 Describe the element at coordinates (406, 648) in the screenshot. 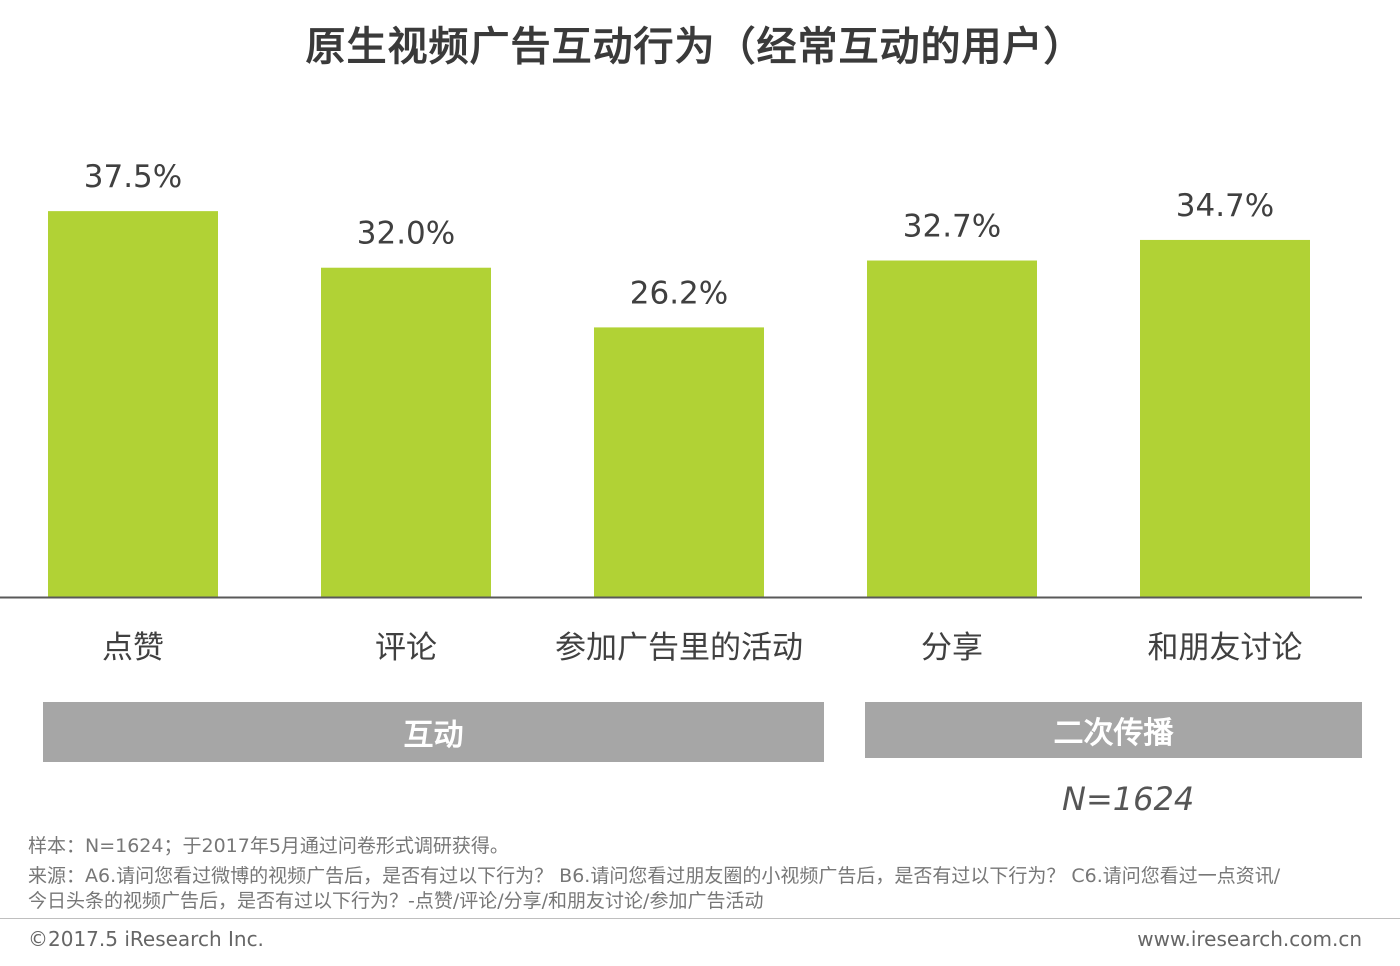

I see `category-label-2: 评论` at that location.